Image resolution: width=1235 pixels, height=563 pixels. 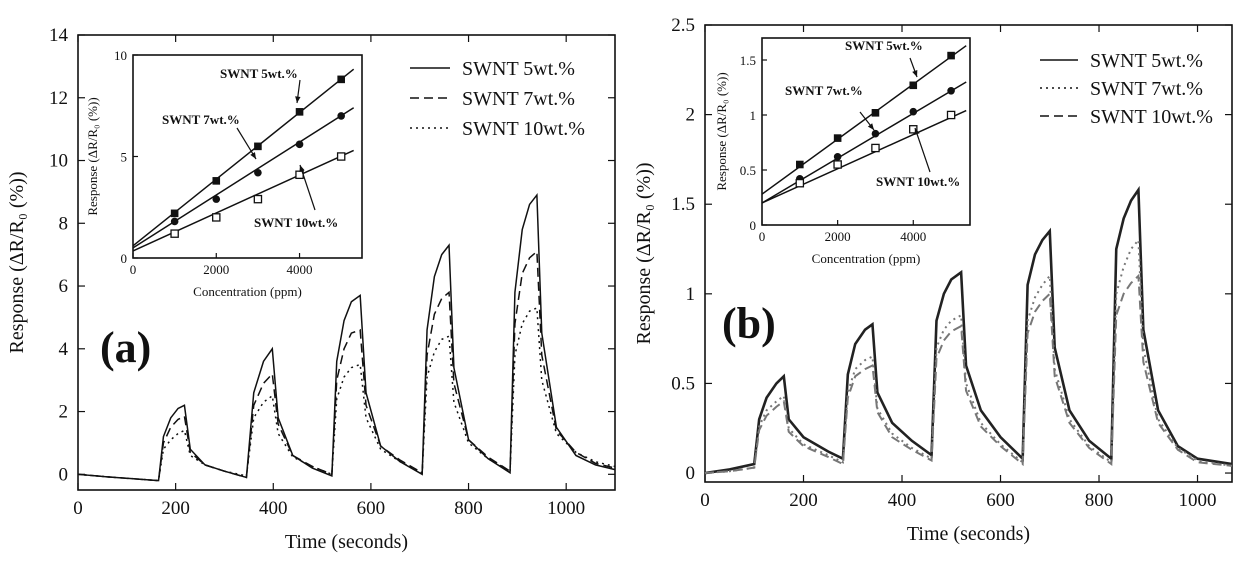 What do you see at coordinates (748, 60) in the screenshot?
I see `inset-y-tick-label: 1.5` at bounding box center [748, 60].